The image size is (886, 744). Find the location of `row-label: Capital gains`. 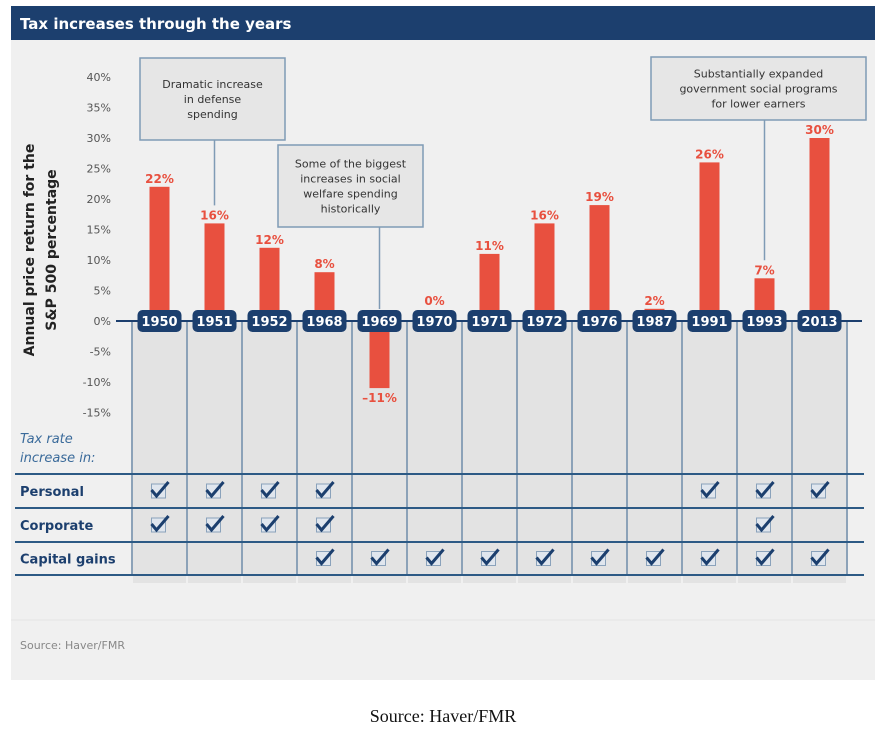

row-label: Capital gains is located at coordinates (68, 560).